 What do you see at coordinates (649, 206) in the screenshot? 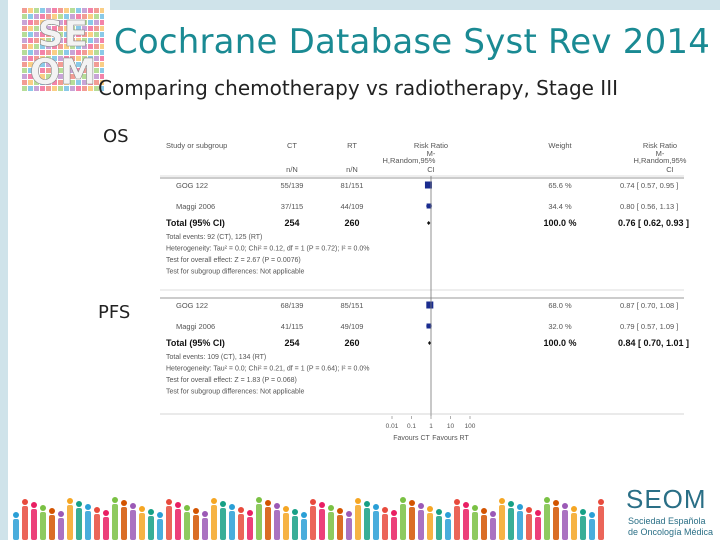
I see `os-ci-text-1: 0.80 [ 0.56, 1.13 ]` at bounding box center [649, 206].